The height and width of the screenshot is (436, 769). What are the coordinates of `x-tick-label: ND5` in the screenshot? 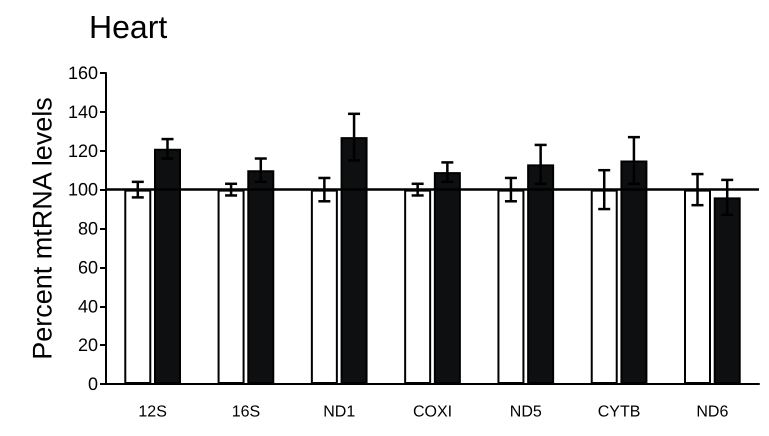 It's located at (526, 412).